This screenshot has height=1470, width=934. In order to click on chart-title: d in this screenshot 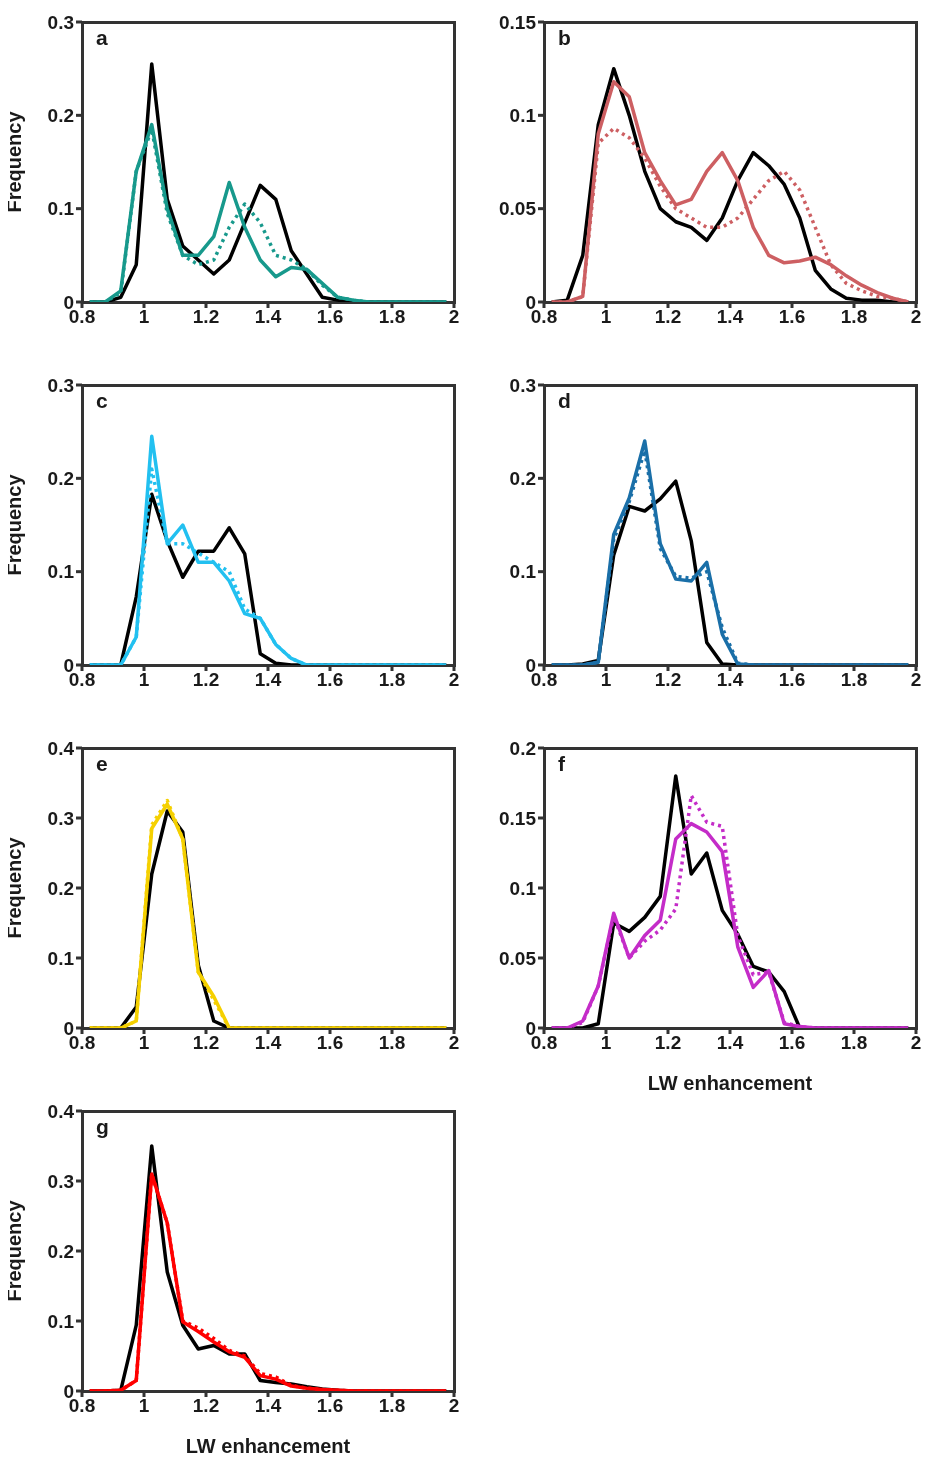, I will do `click(564, 401)`.